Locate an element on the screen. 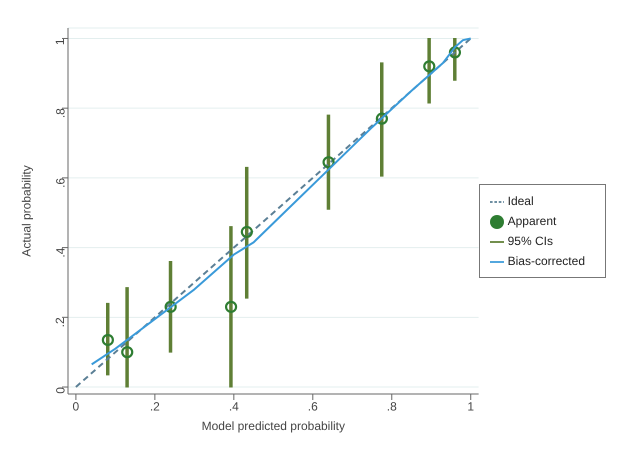  x-tick-label: .6 is located at coordinates (313, 407).